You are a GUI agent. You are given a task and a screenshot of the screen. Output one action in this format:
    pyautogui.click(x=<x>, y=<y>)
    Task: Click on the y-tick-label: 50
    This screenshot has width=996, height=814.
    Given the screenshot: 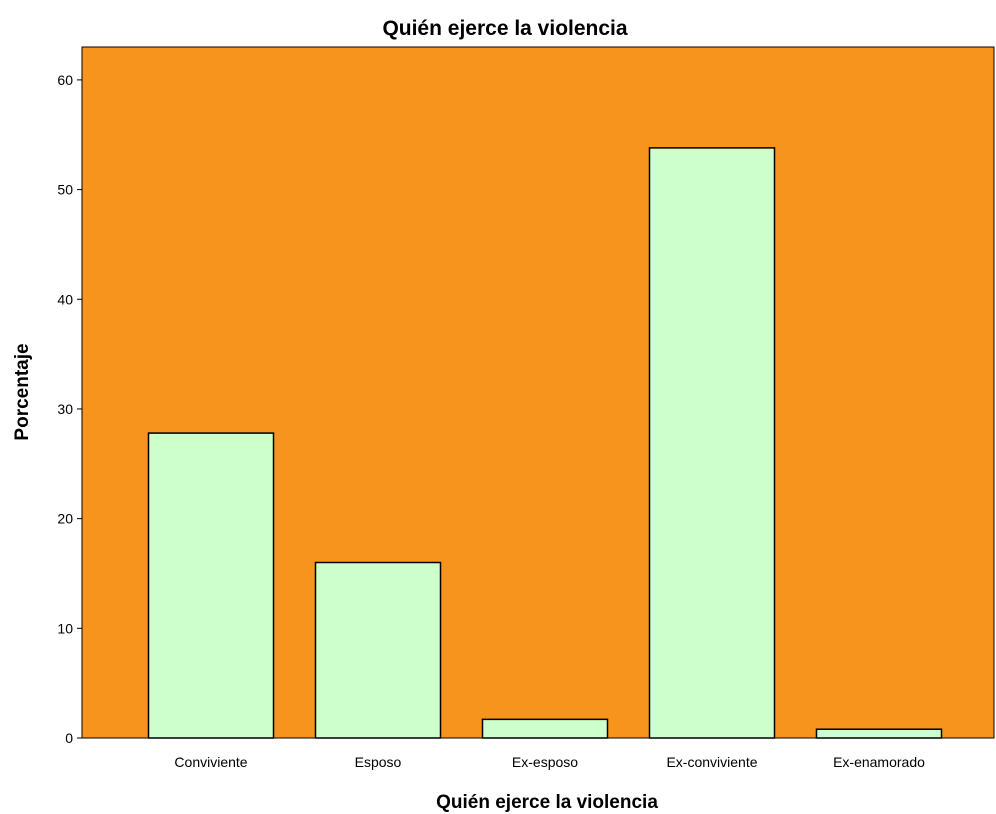 What is the action you would take?
    pyautogui.click(x=65, y=190)
    